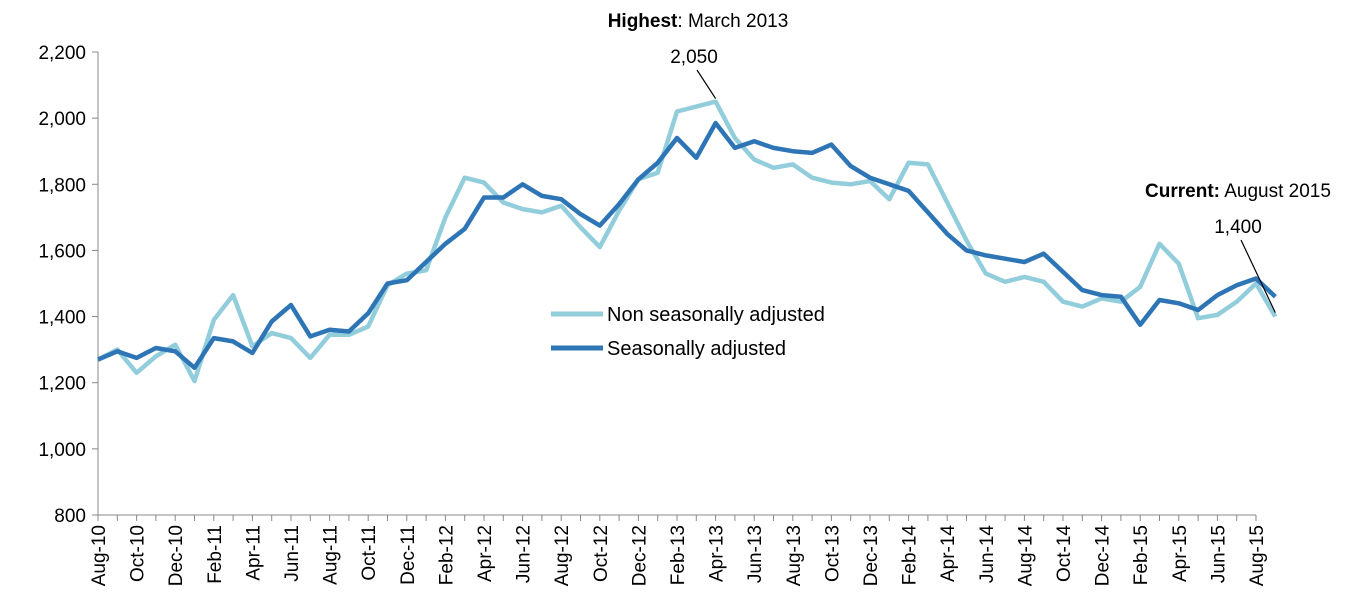 The image size is (1356, 598). I want to click on annotation-highest-value: 2,050, so click(694, 57).